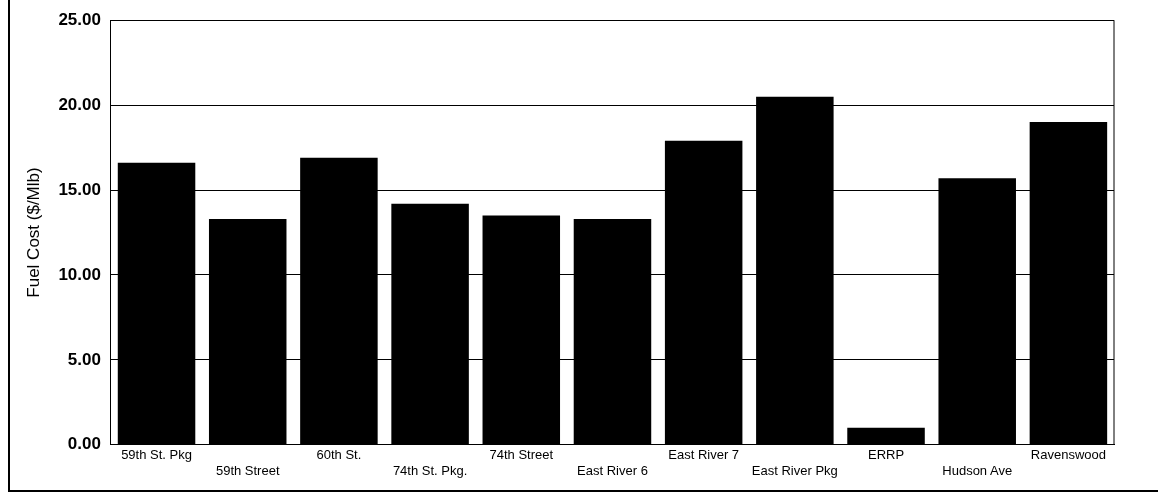  Describe the element at coordinates (33, 232) in the screenshot. I see `y-axis-title: Fuel Cost ($/Mlb)` at that location.